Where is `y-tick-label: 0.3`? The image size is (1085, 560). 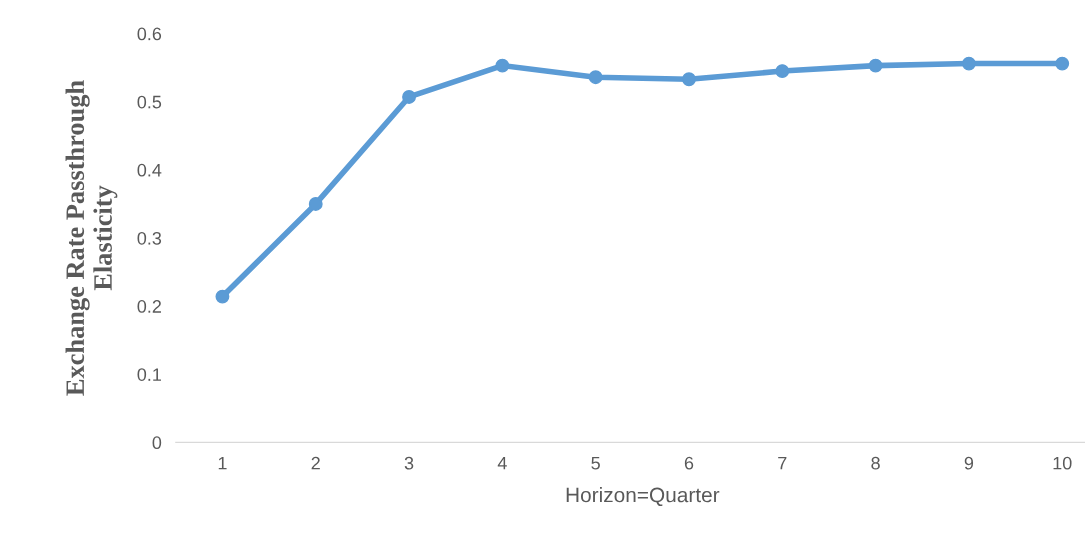
y-tick-label: 0.3 is located at coordinates (149, 238).